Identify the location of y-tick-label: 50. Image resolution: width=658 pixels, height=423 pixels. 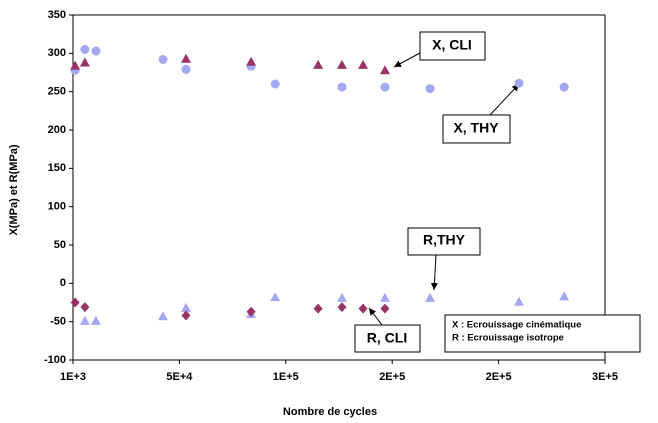
(60, 245).